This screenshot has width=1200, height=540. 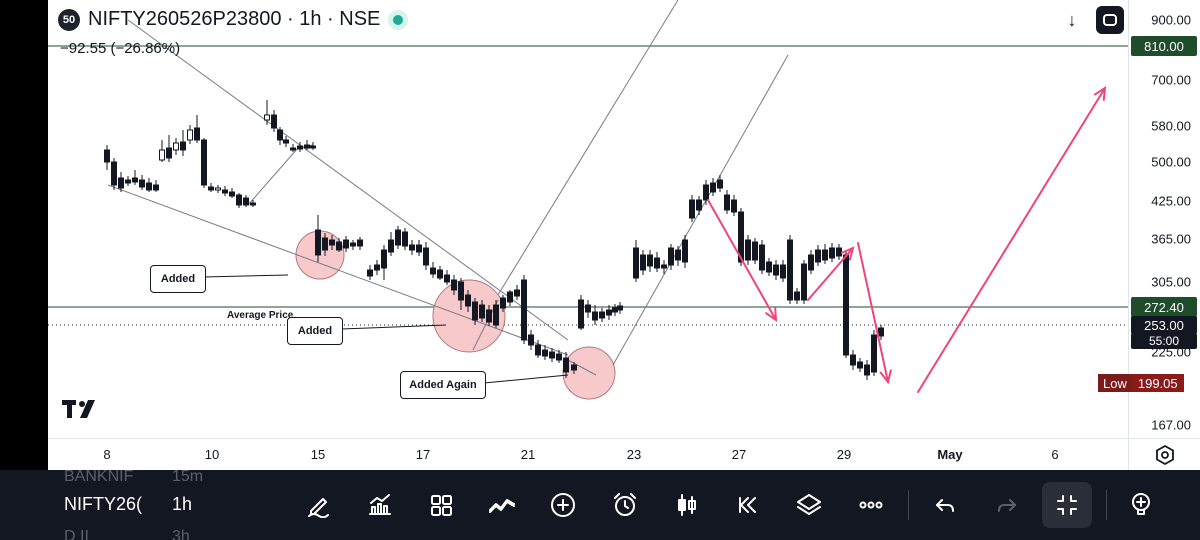 I want to click on candles-button, so click(x=687, y=505).